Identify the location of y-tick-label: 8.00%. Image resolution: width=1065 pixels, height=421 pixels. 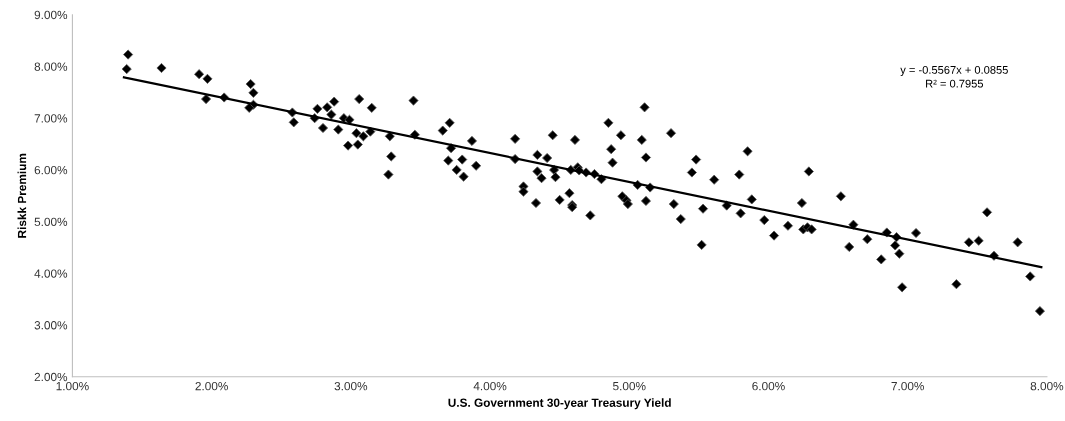
(51, 66).